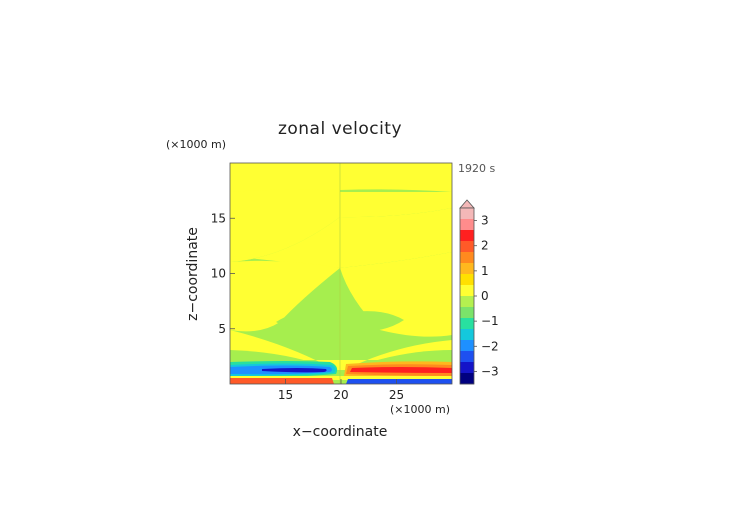 This screenshot has height=532, width=752. Describe the element at coordinates (340, 395) in the screenshot. I see `x-tick-label: 20` at that location.